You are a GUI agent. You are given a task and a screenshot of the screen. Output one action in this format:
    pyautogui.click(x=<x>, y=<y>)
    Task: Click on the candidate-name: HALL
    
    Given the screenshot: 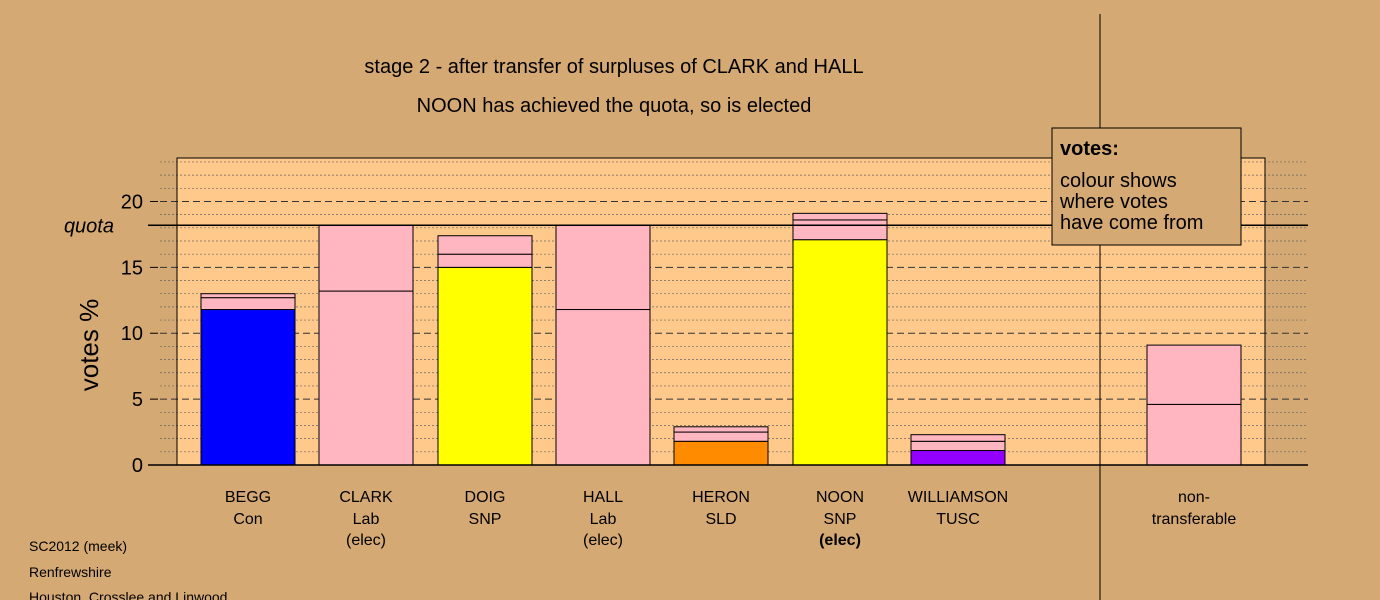 What is the action you would take?
    pyautogui.click(x=603, y=497)
    